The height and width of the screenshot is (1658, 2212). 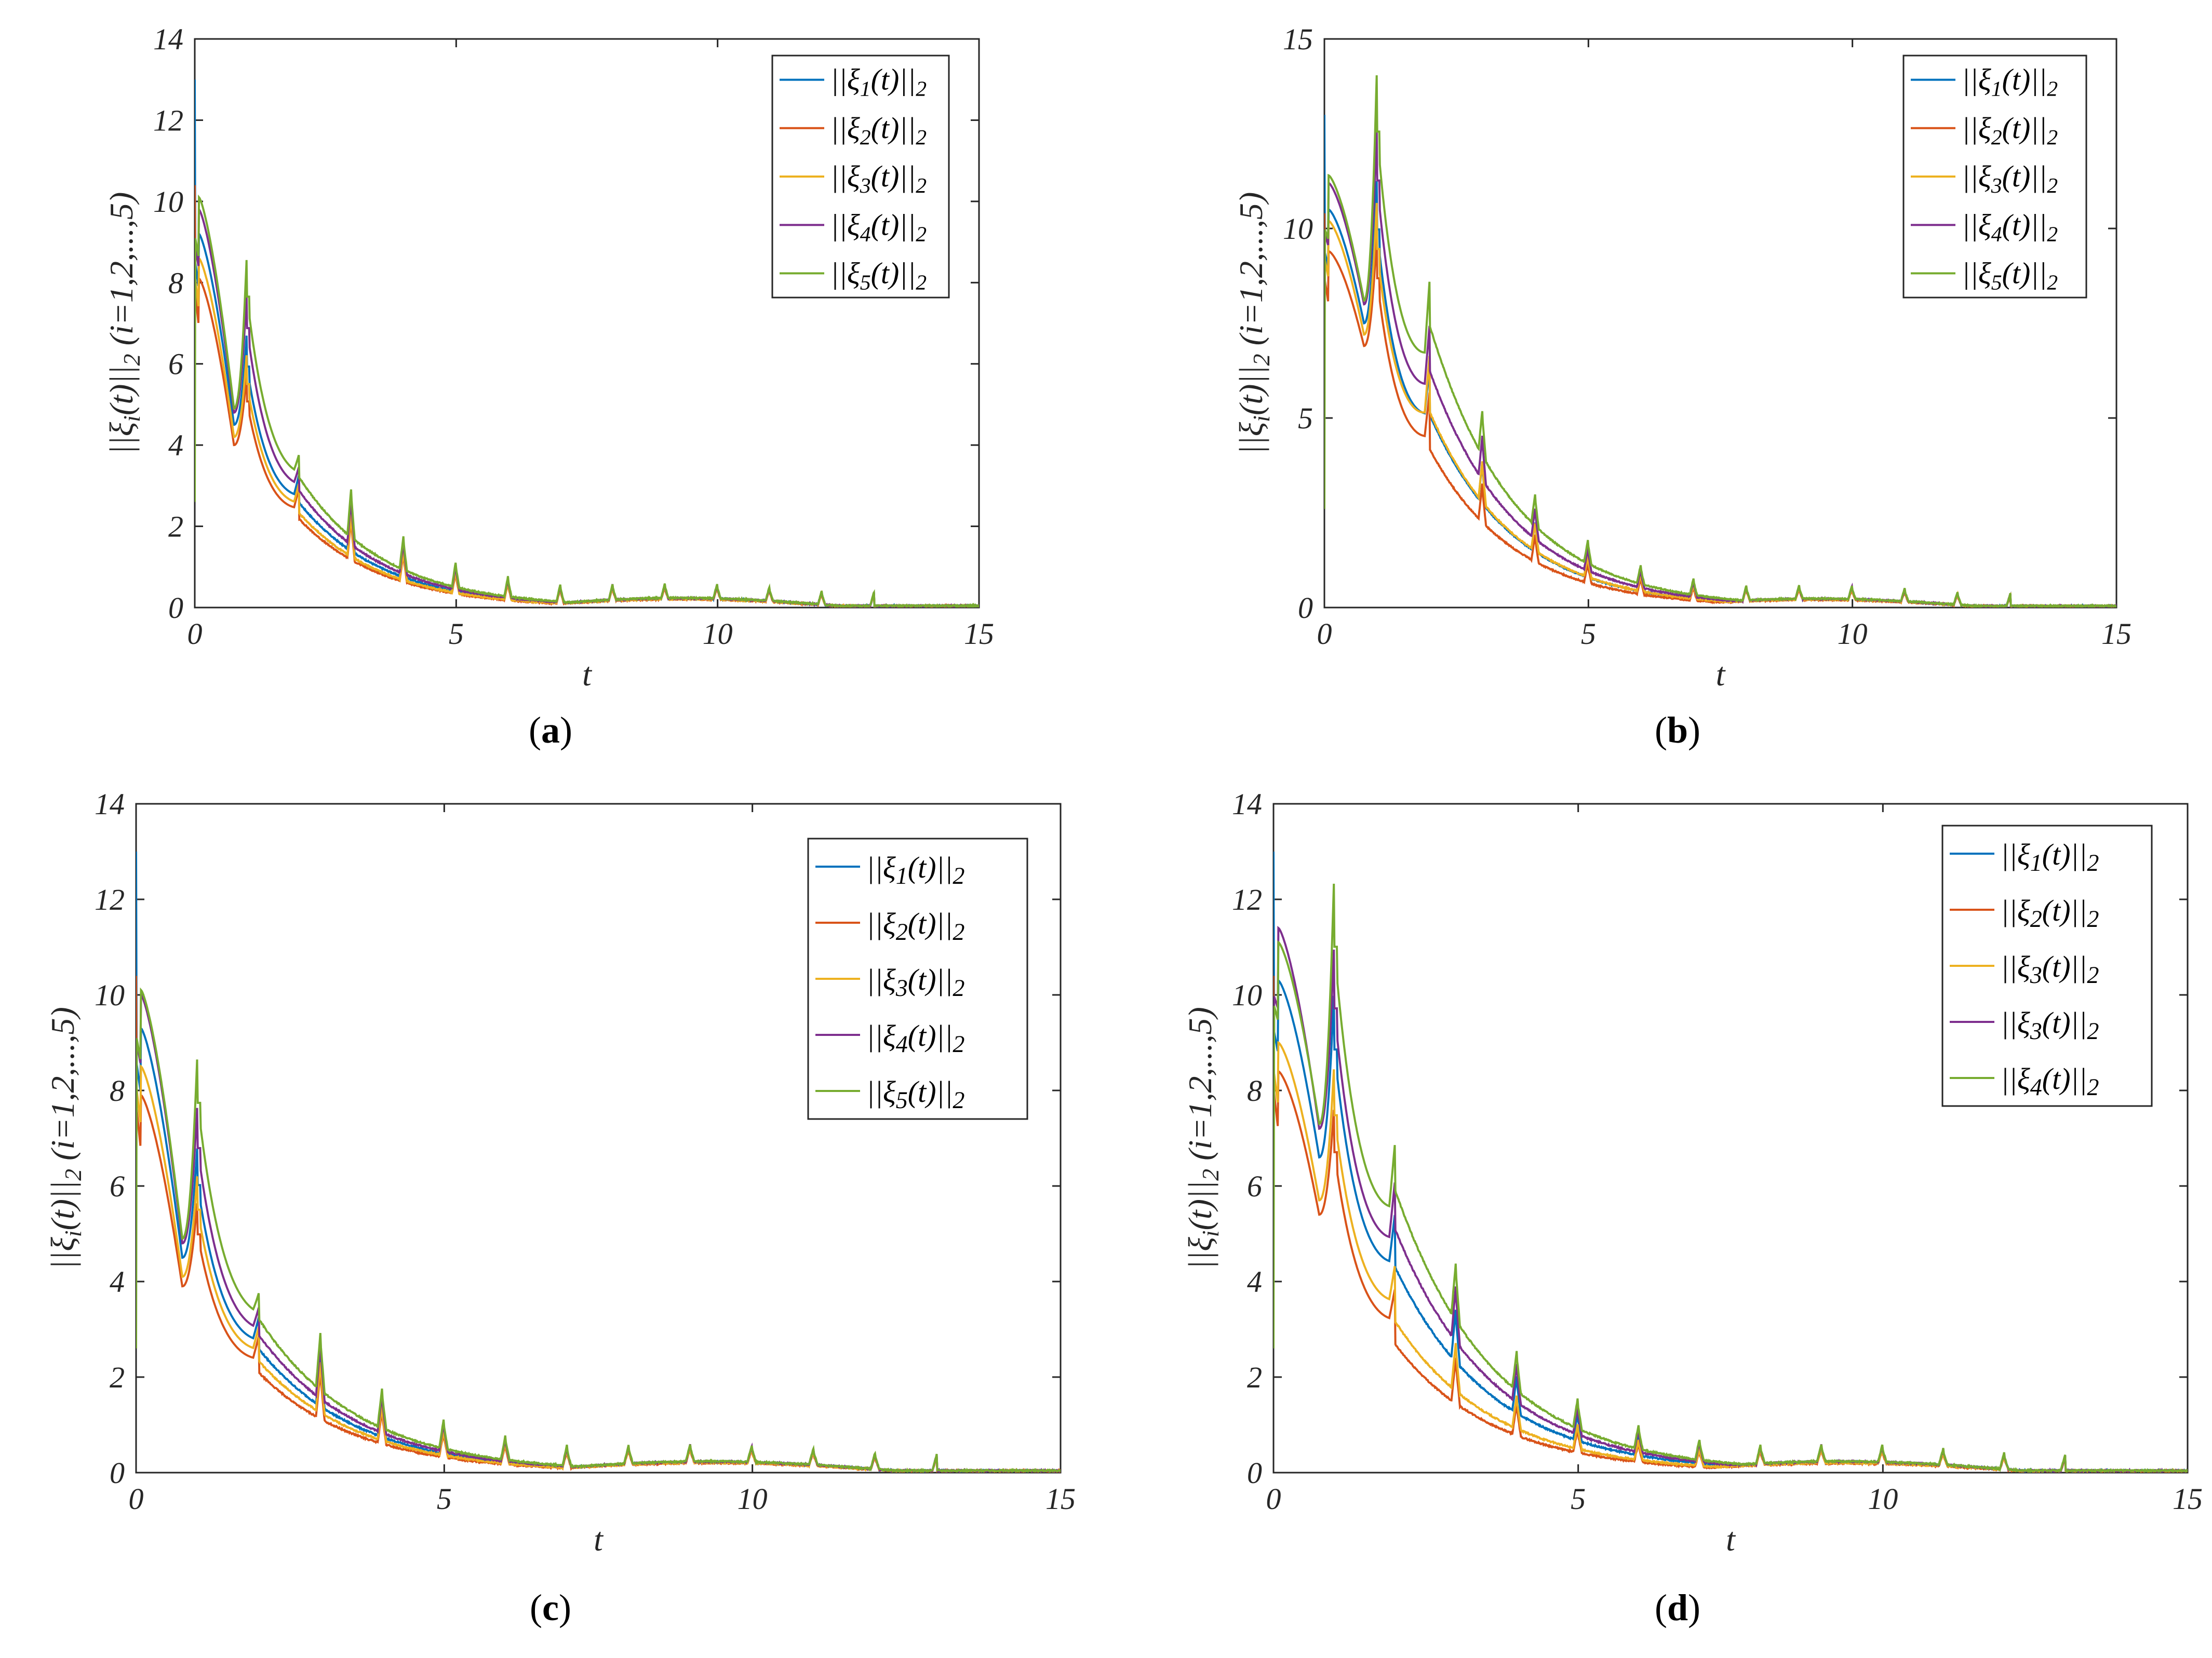 I want to click on y-tick-label: 5, so click(x=1305, y=418).